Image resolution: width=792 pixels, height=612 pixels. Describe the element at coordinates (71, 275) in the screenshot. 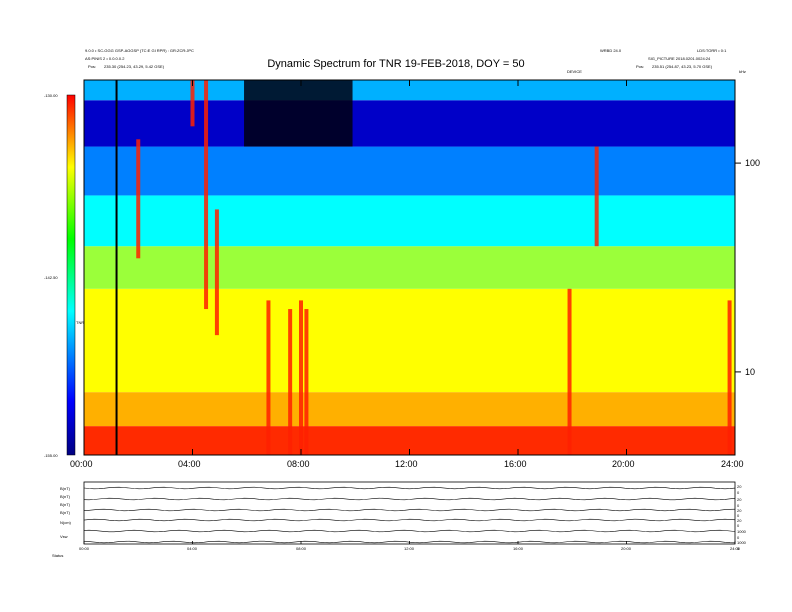

I see `colorbar` at that location.